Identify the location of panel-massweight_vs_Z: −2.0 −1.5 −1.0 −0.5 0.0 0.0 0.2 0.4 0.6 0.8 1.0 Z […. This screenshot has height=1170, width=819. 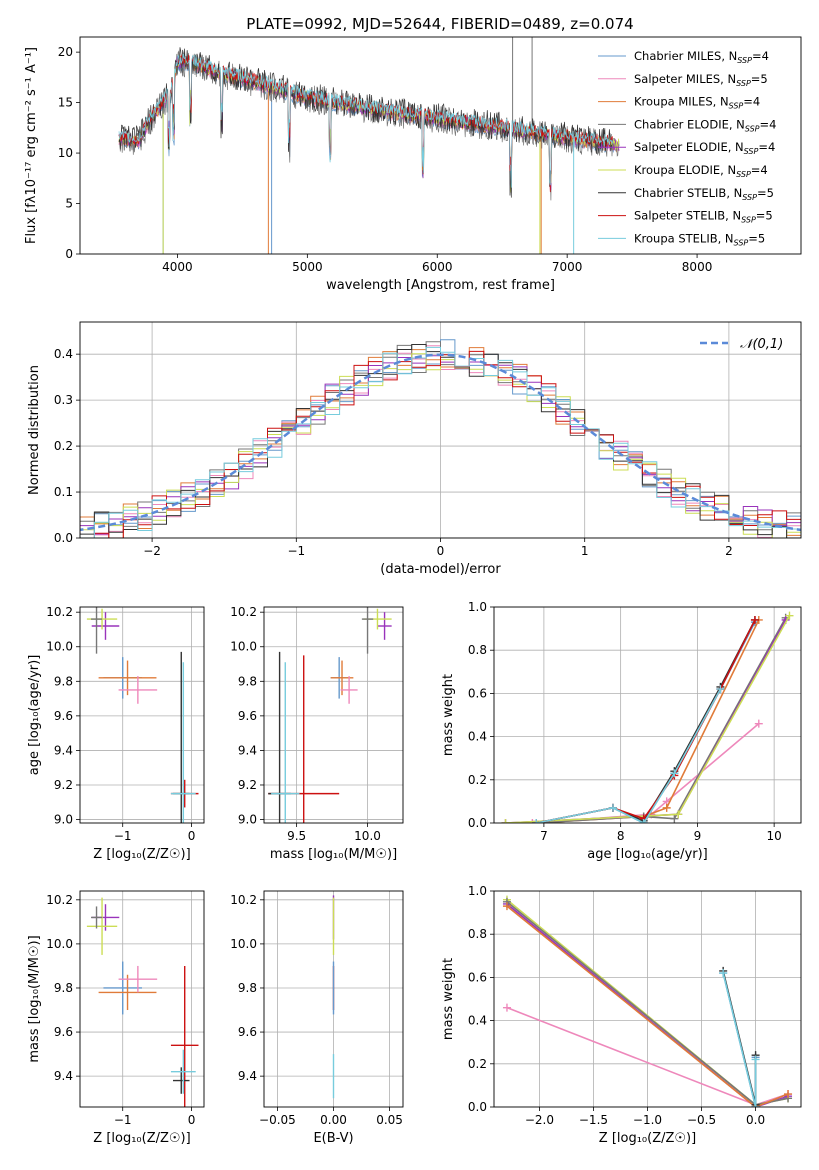
(621, 1015).